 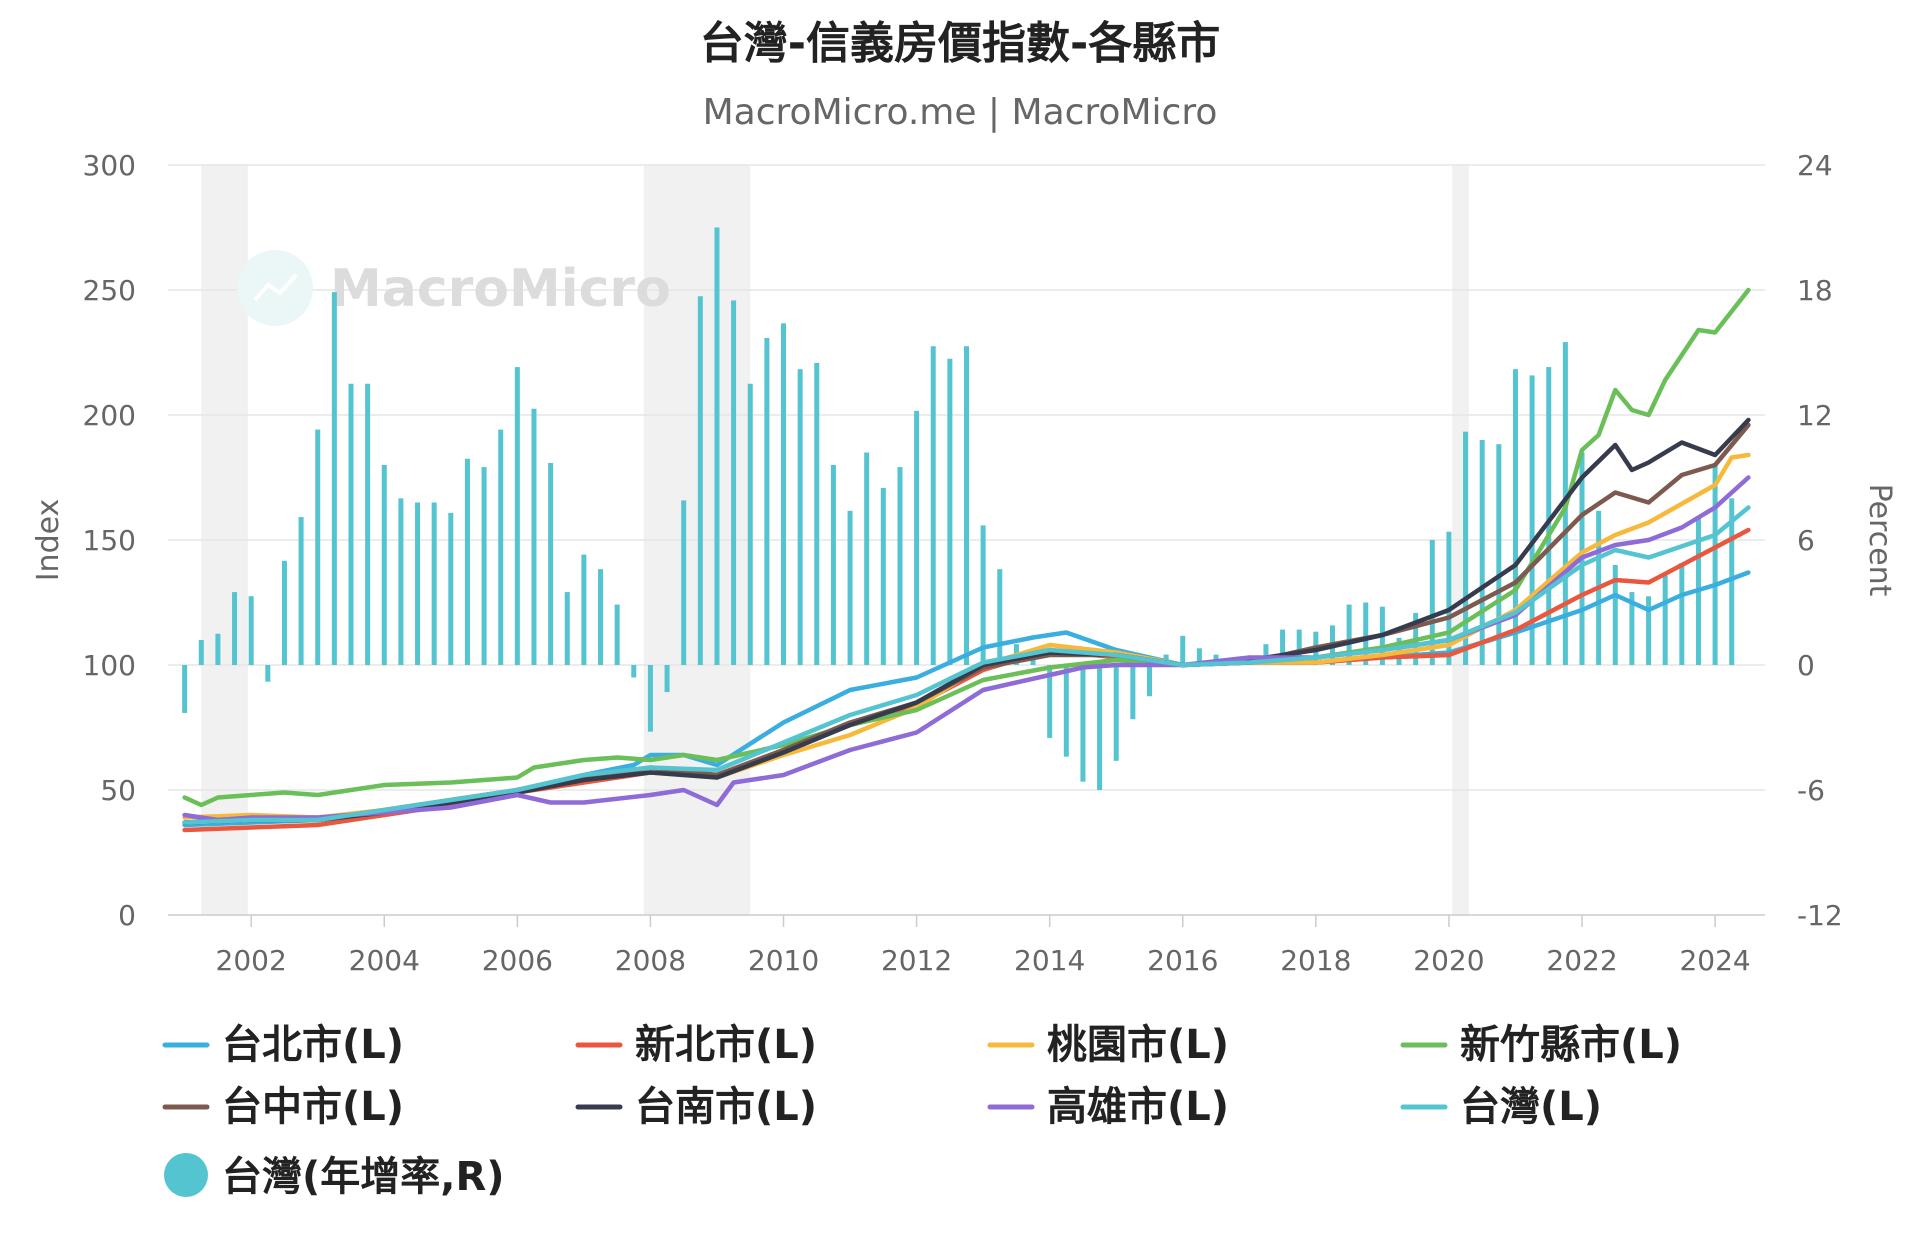 I want to click on y-left-tick-label: 250, so click(x=109, y=290).